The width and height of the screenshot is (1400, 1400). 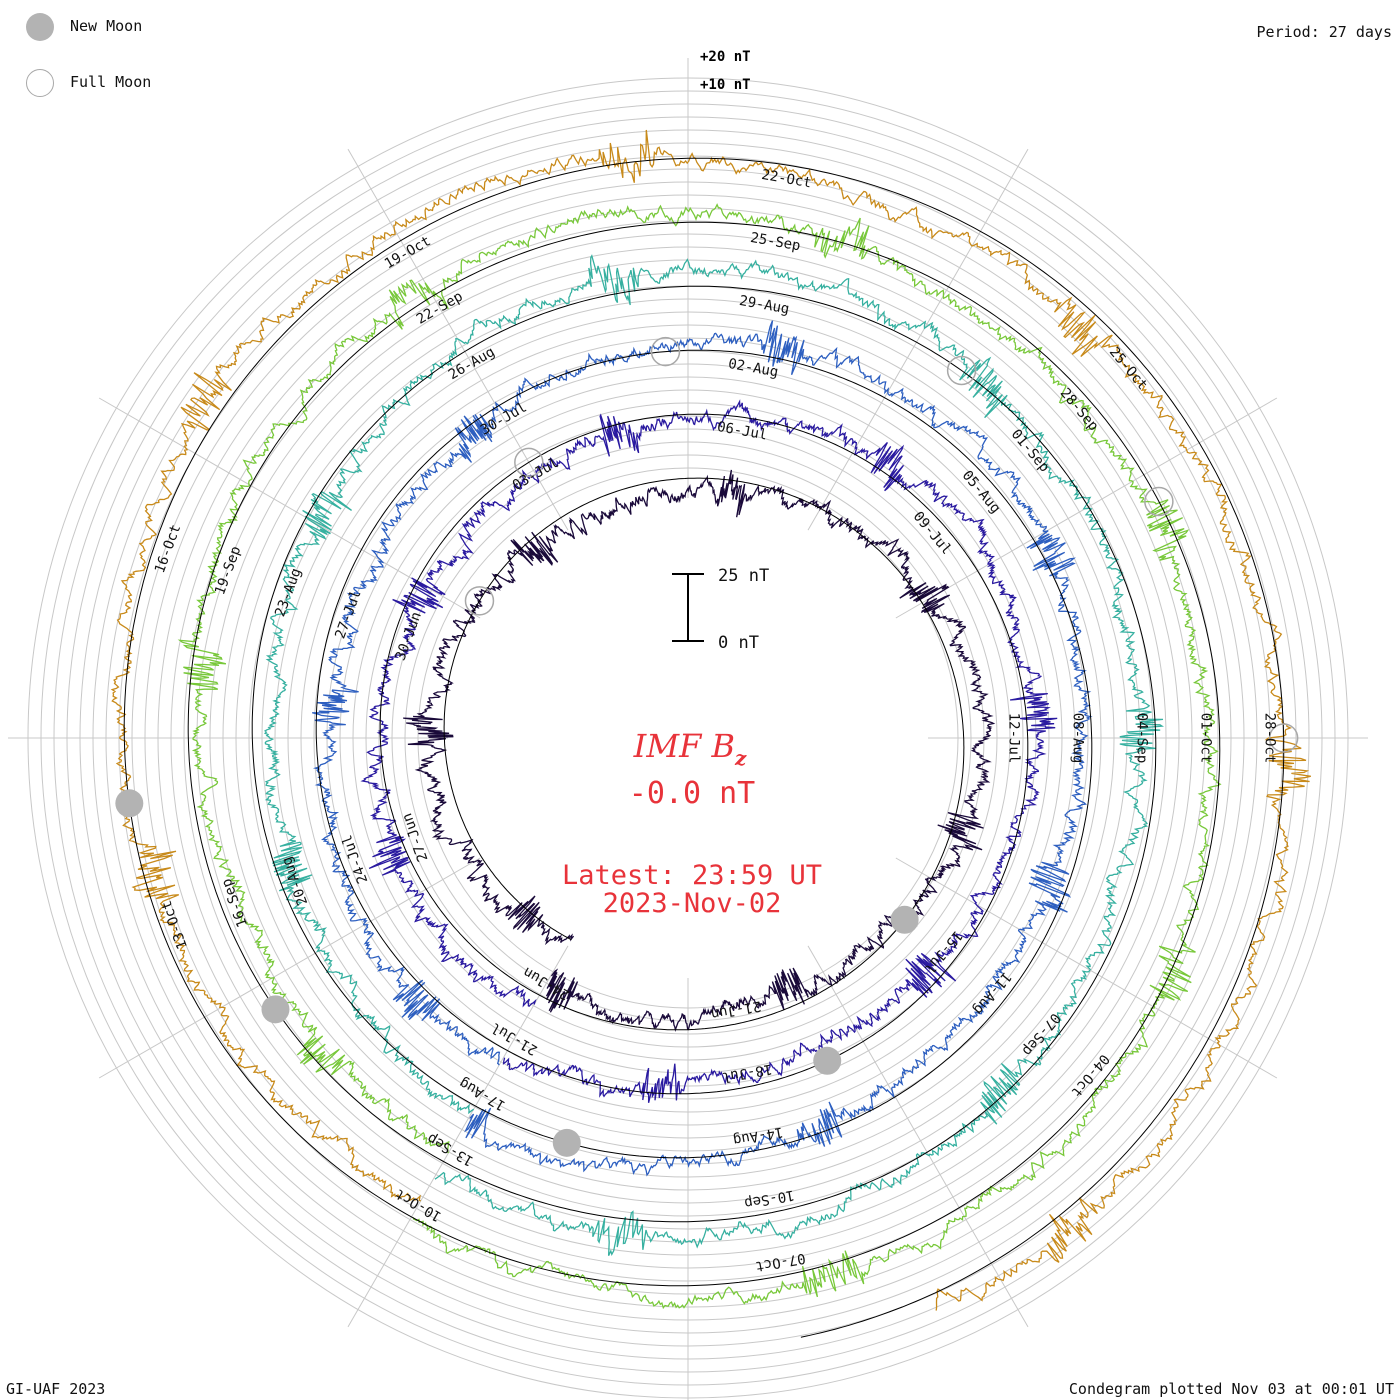 What do you see at coordinates (740, 758) in the screenshot?
I see `chart-title-subscript: z` at bounding box center [740, 758].